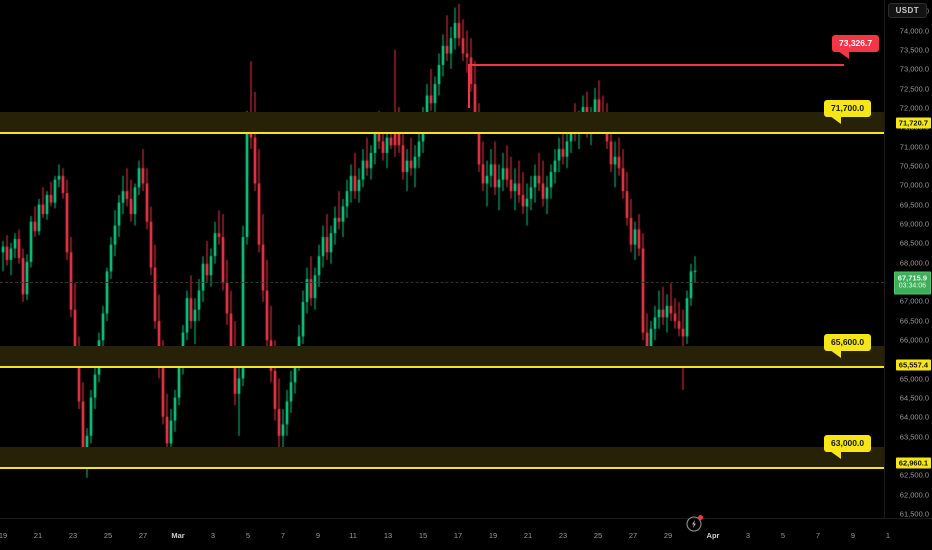  I want to click on price-tick: 66,000.0, so click(914, 340).